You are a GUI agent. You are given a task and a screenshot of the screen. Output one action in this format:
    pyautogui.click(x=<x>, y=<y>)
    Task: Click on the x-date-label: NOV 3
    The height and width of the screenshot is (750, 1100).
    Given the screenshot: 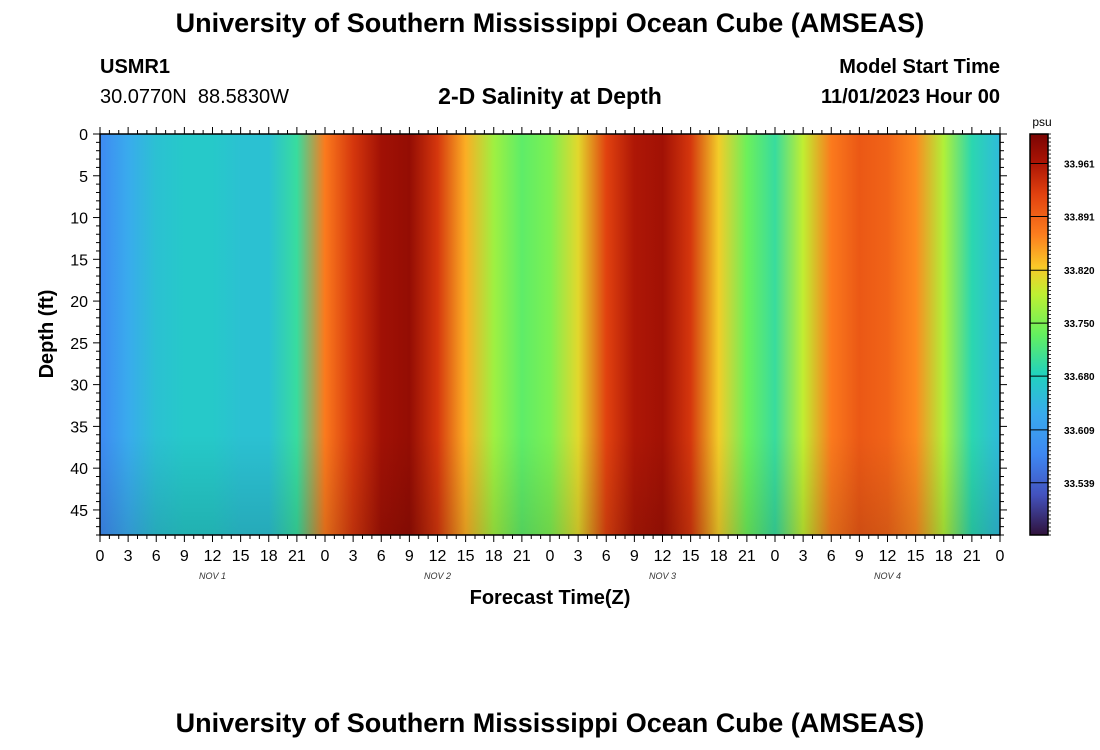 What is the action you would take?
    pyautogui.click(x=662, y=576)
    